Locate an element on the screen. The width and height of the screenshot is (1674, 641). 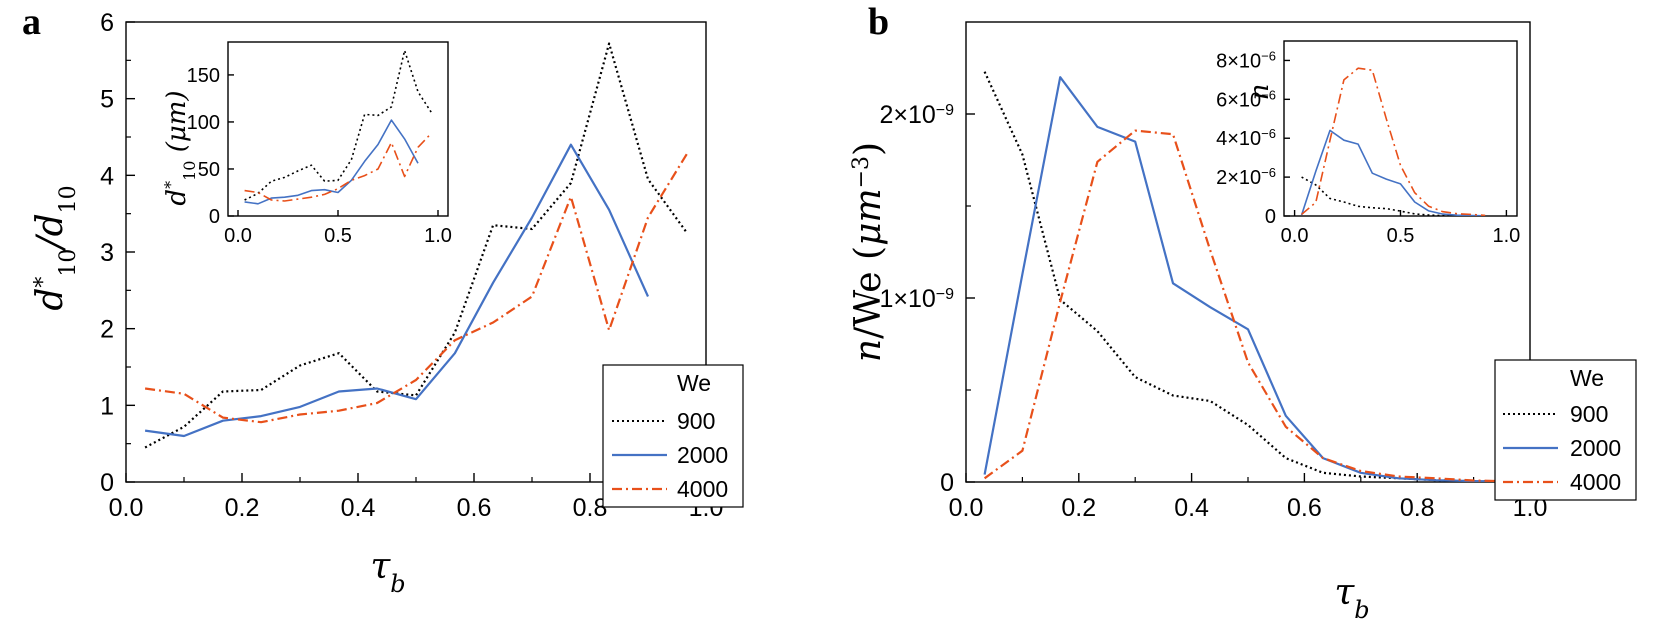
b-inset-series-2000 is located at coordinates (1393, 172).